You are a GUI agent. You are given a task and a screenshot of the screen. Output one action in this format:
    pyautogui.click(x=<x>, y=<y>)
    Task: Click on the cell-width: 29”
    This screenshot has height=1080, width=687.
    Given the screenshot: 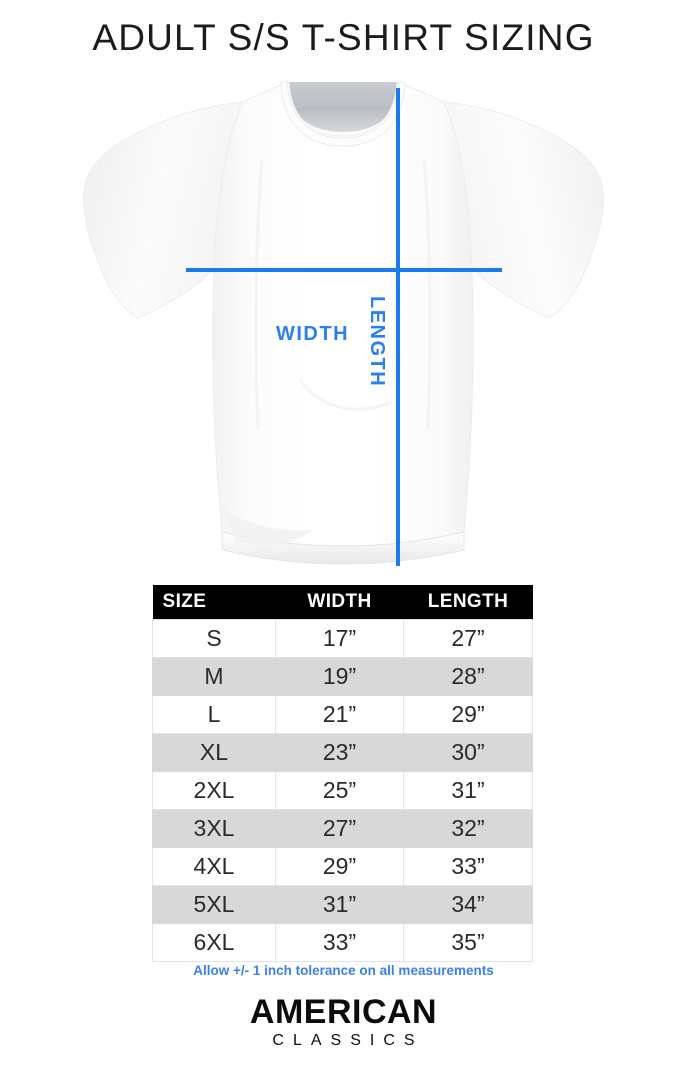 What is the action you would take?
    pyautogui.click(x=339, y=866)
    